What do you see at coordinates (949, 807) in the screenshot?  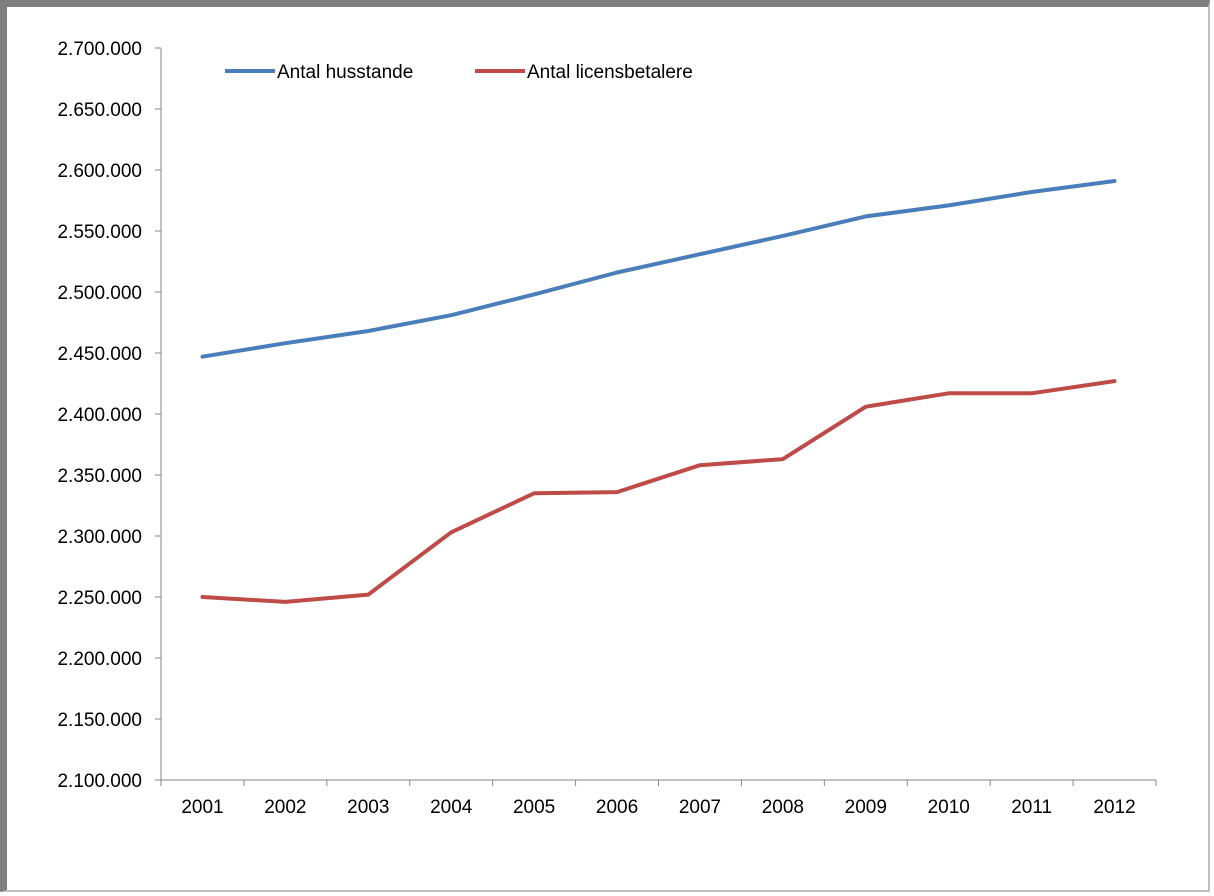 I see `x-tick-label: 2010` at bounding box center [949, 807].